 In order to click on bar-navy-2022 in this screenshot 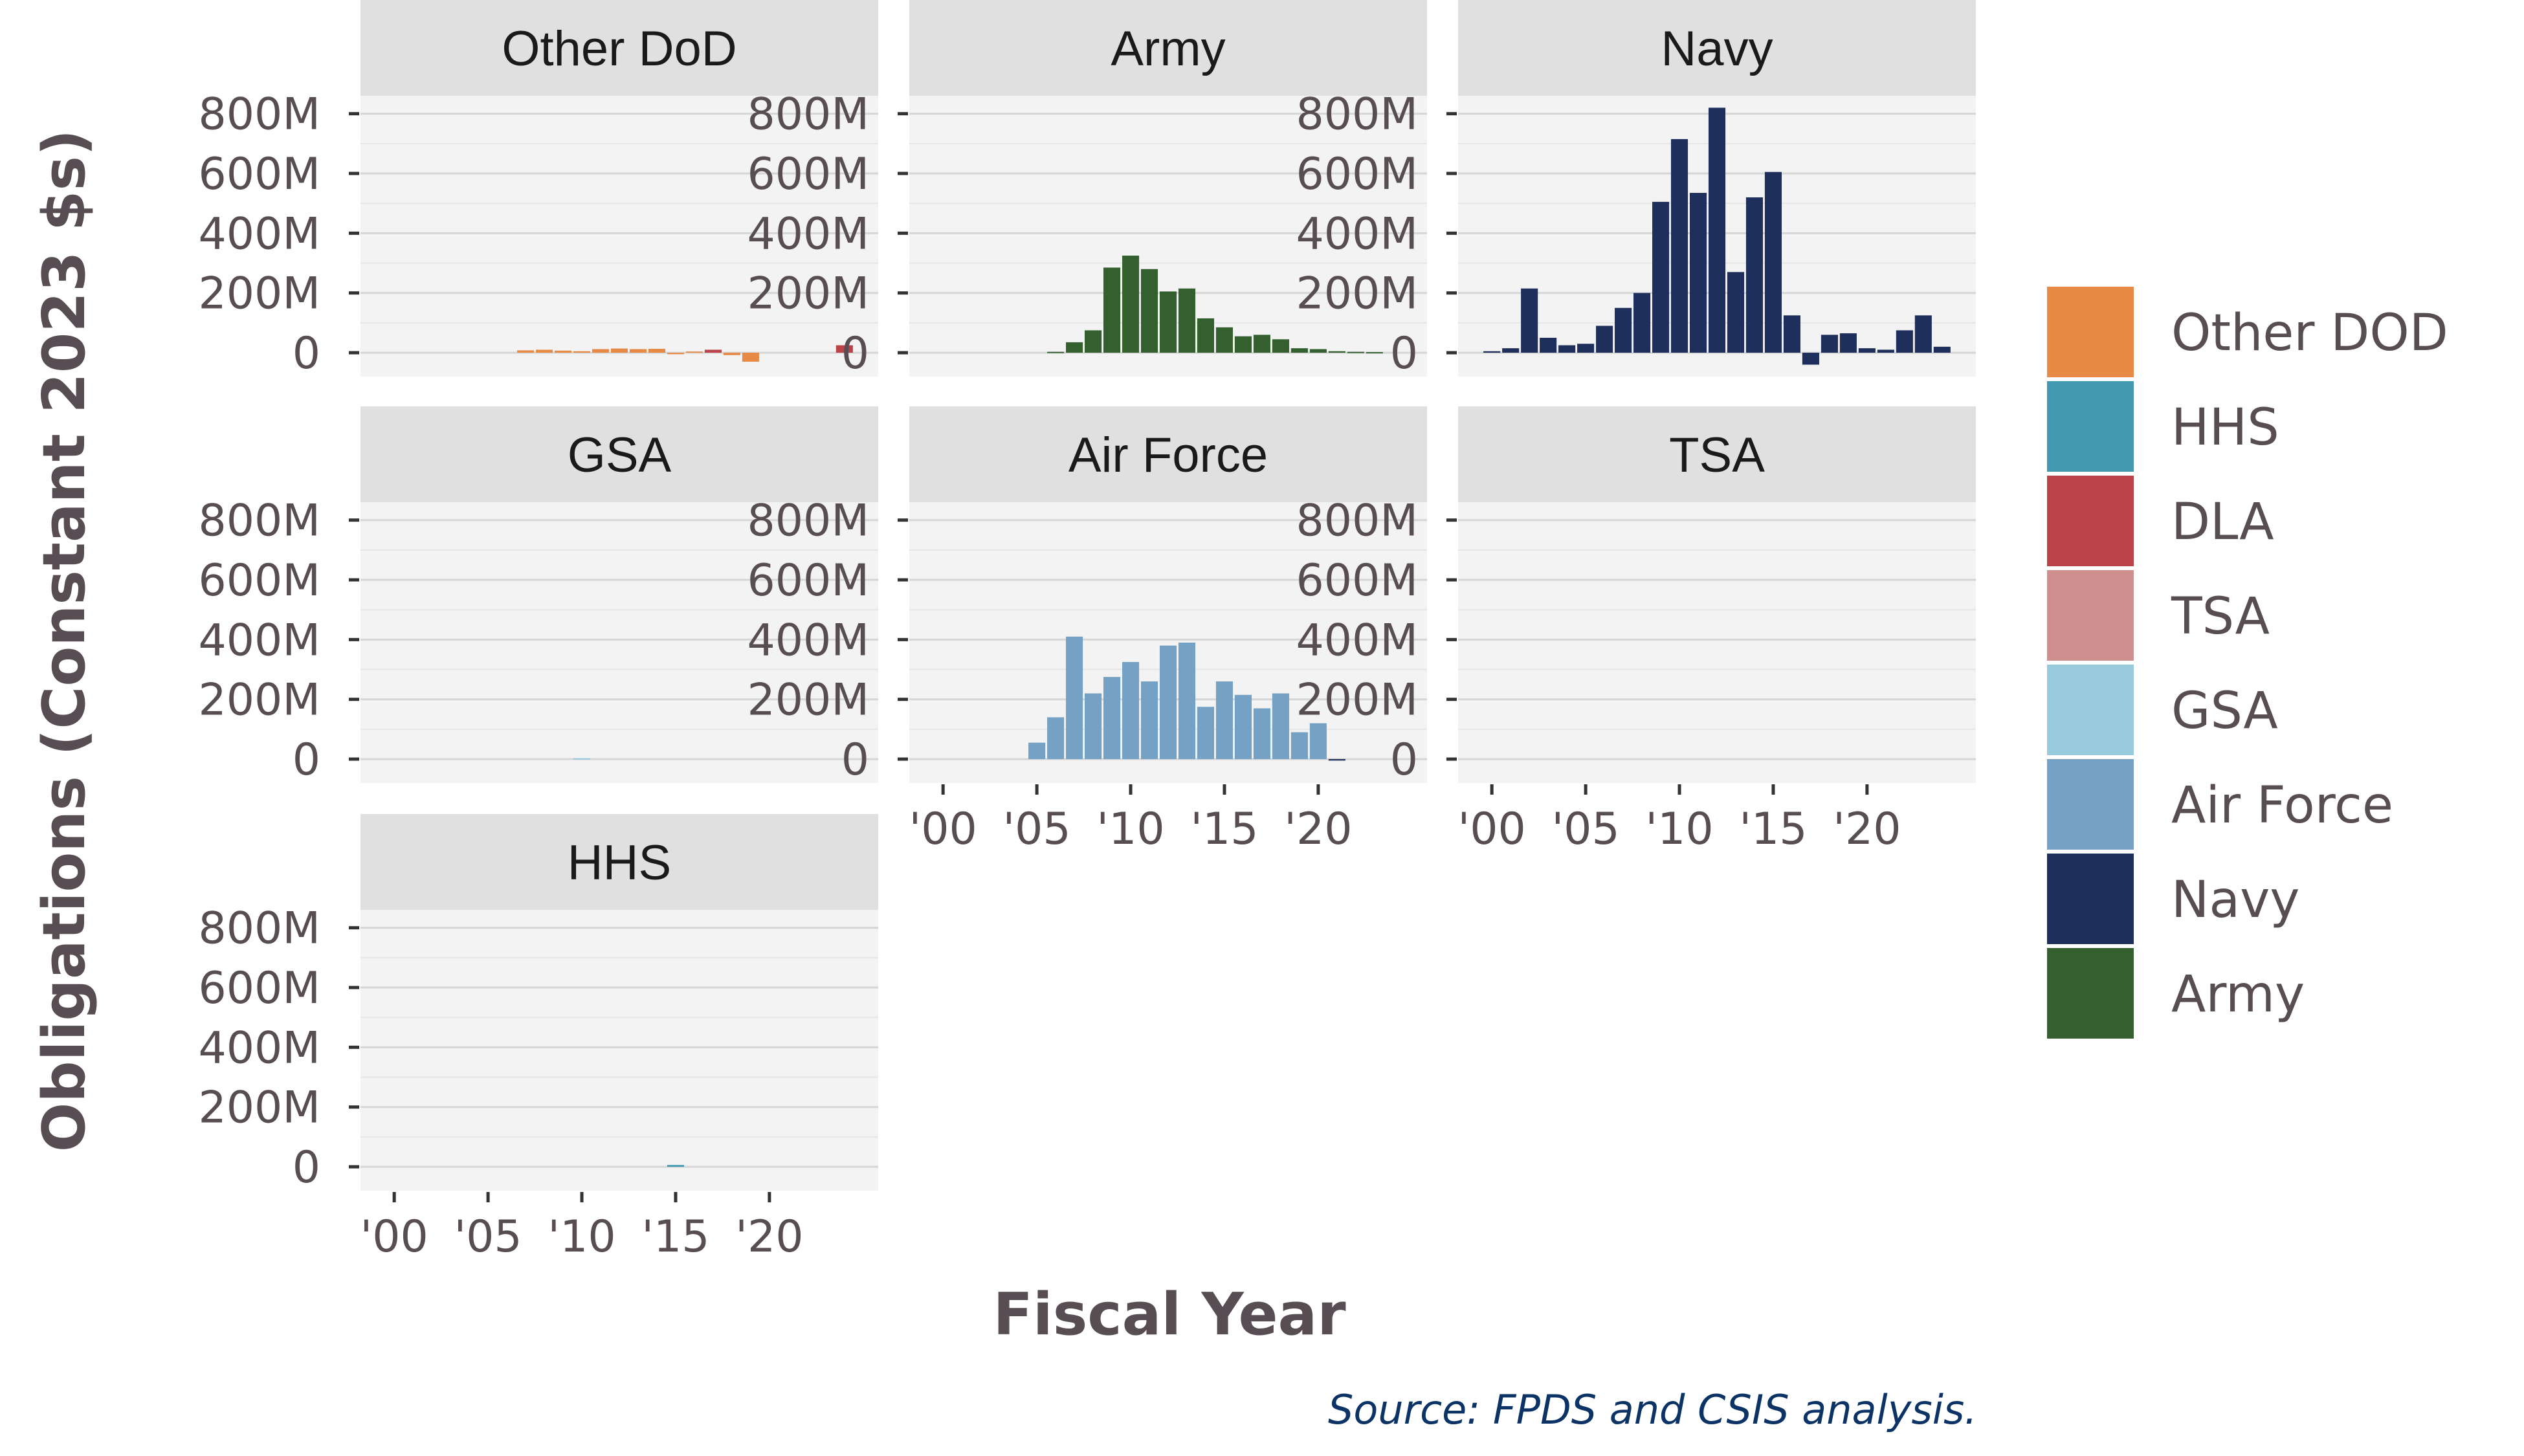, I will do `click(1904, 341)`.